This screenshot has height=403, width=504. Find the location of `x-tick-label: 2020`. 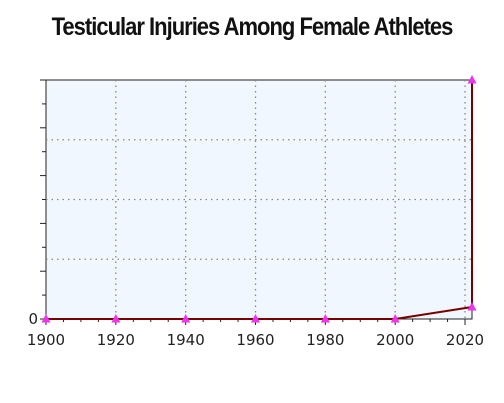

x-tick-label: 2020 is located at coordinates (465, 340).